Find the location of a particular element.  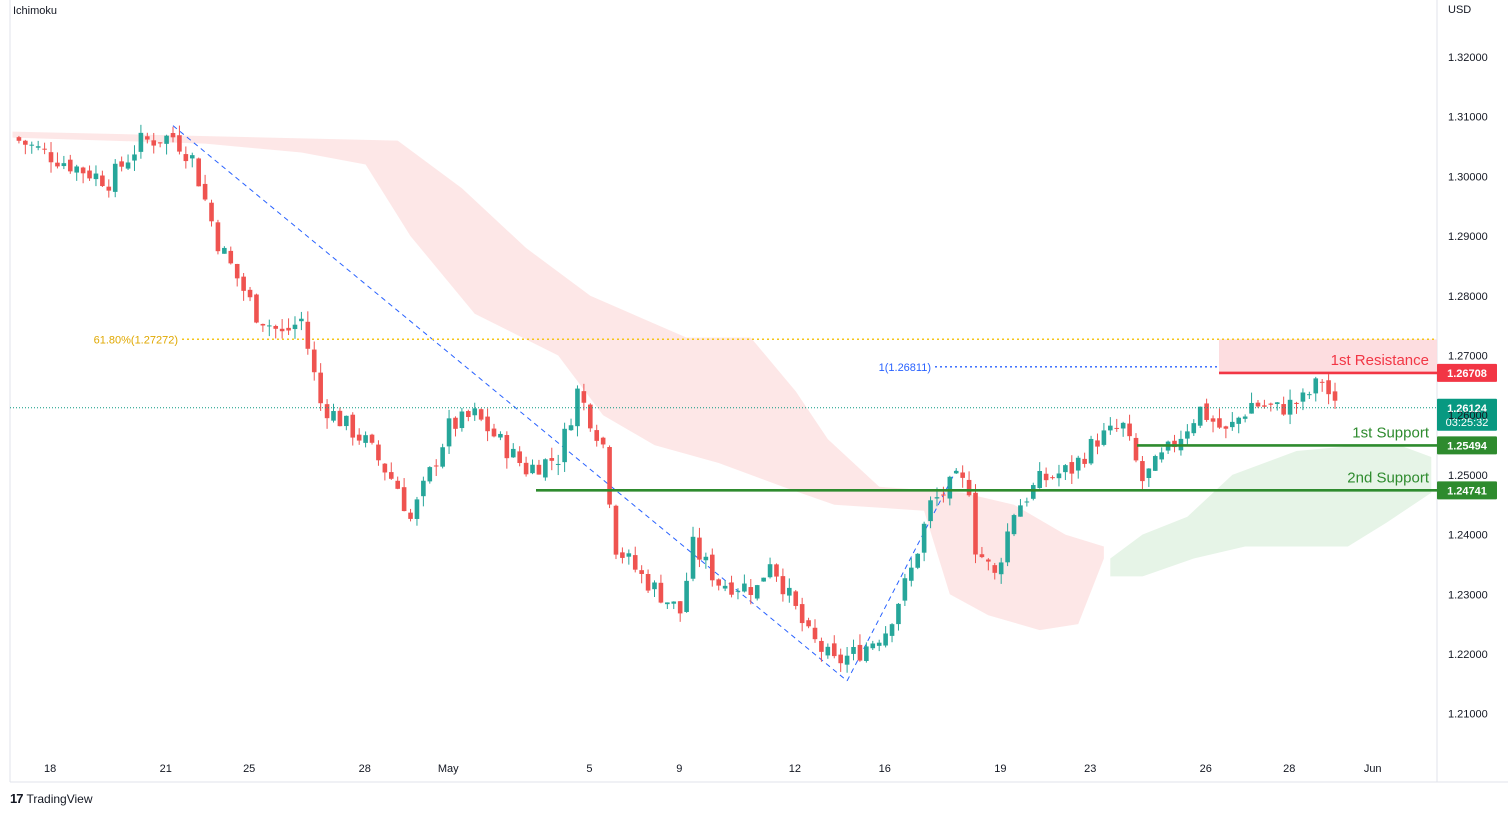

tradingview-logo: 17 TradingView is located at coordinates (51, 798).